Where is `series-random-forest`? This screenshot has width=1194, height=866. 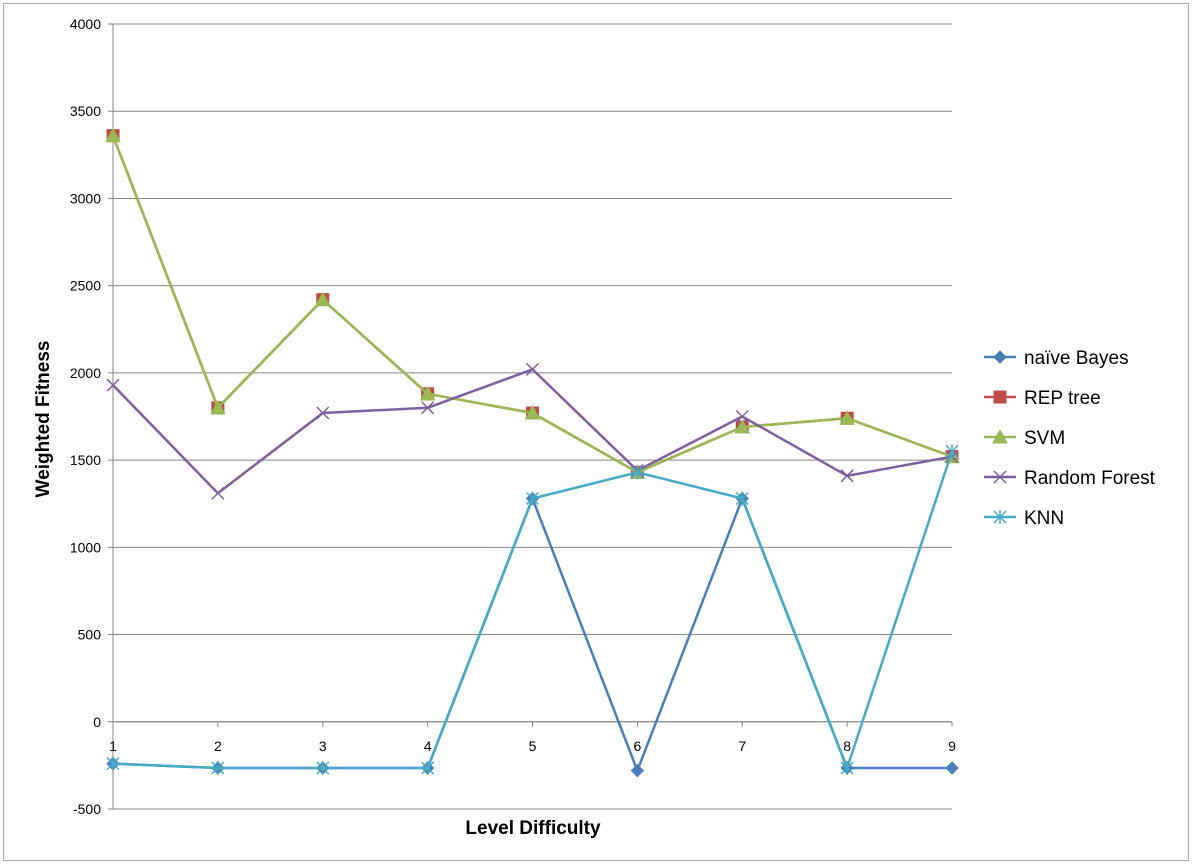
series-random-forest is located at coordinates (532, 431).